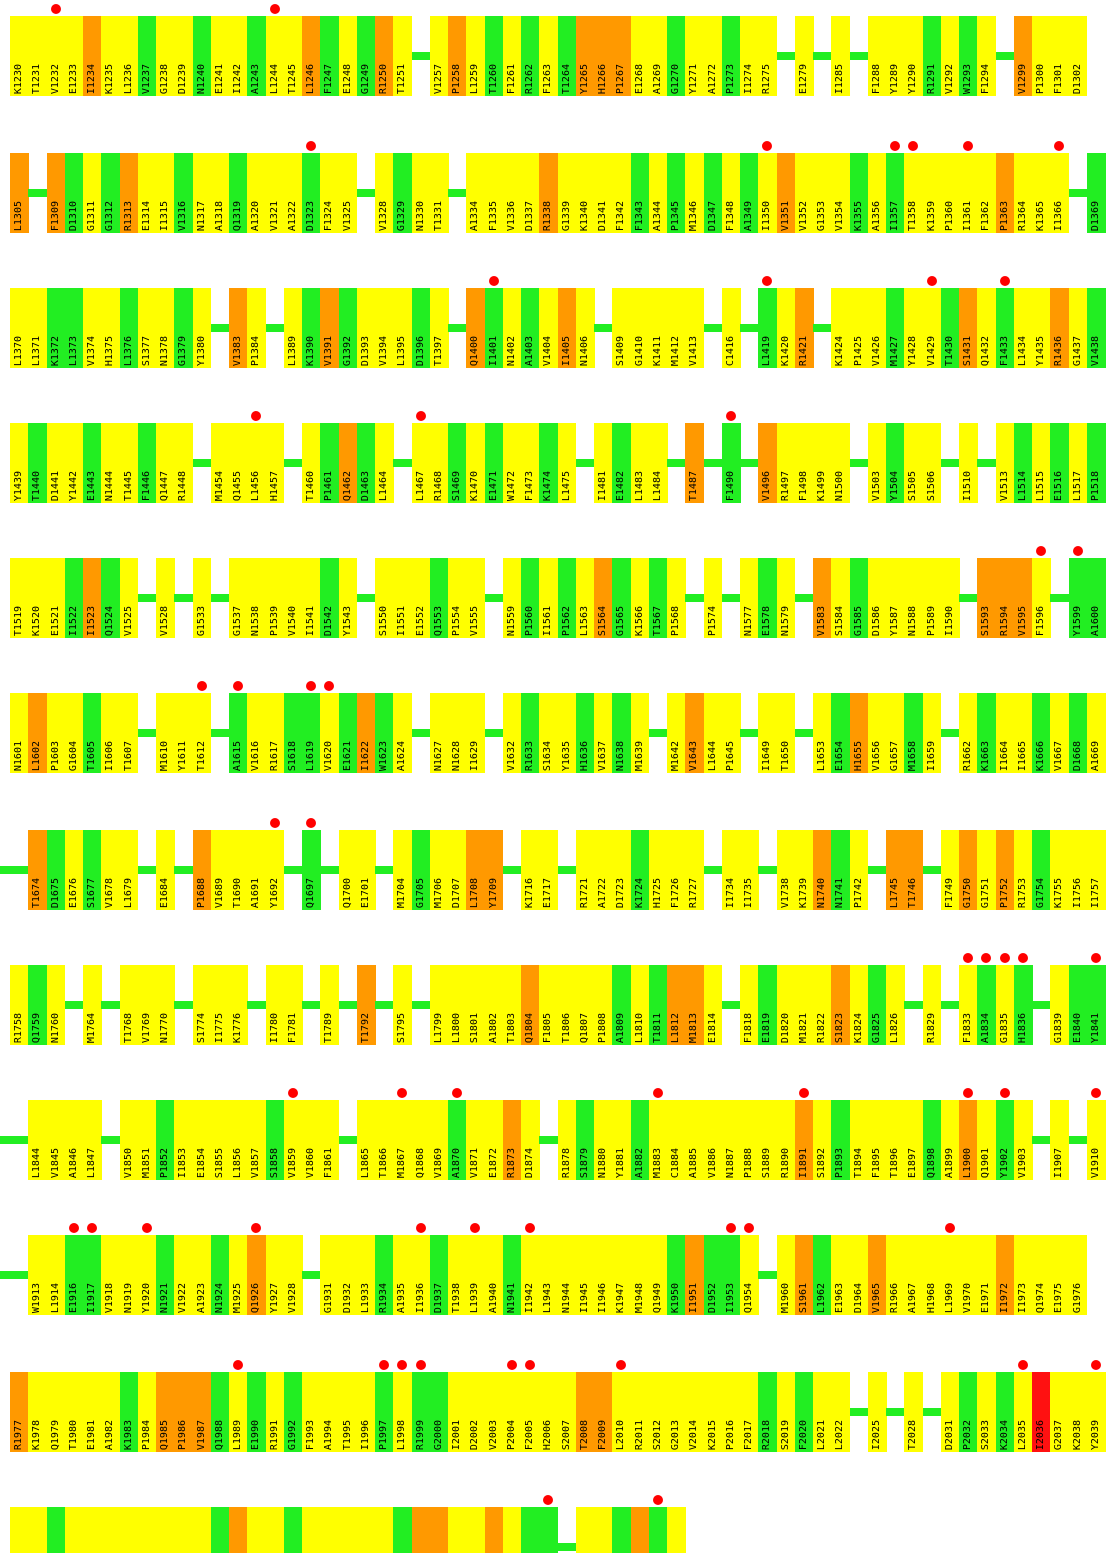  What do you see at coordinates (895, 870) in the screenshot?
I see `residue-L1745: L1745` at bounding box center [895, 870].